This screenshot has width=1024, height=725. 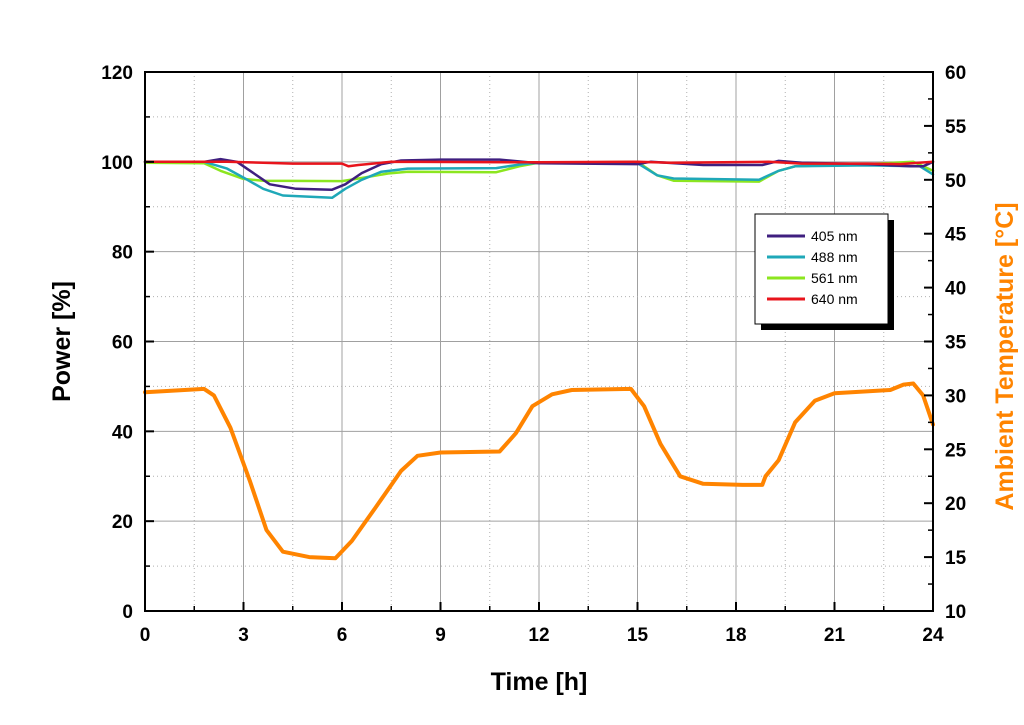 I want to click on y-tick-label: 120, so click(x=117, y=73).